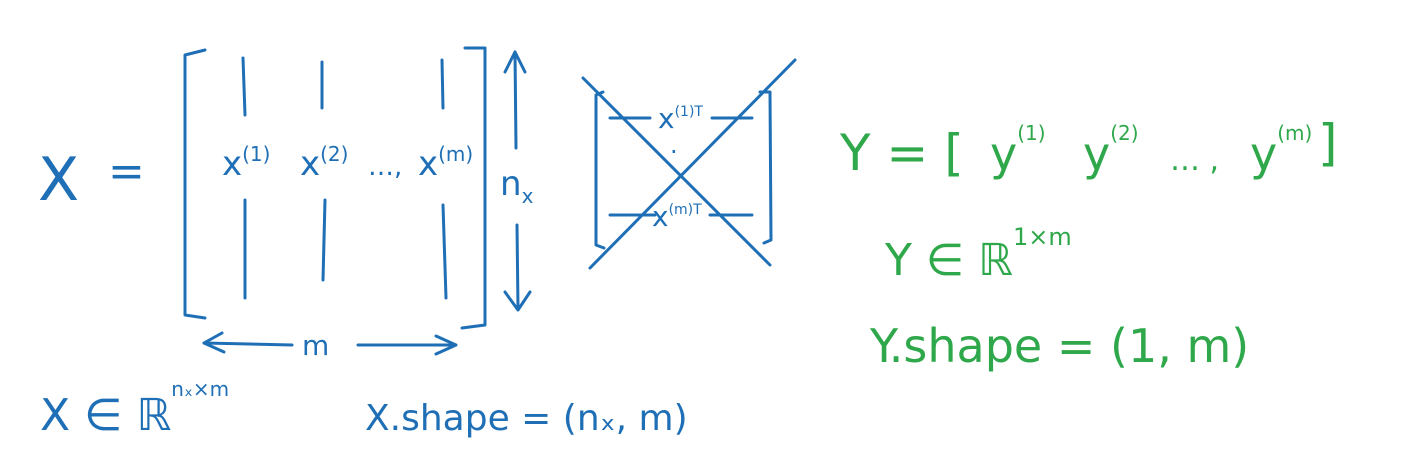 The height and width of the screenshot is (465, 1402). Describe the element at coordinates (526, 418) in the screenshot. I see `X-shape: X.shape = (nₓ, m)` at that location.